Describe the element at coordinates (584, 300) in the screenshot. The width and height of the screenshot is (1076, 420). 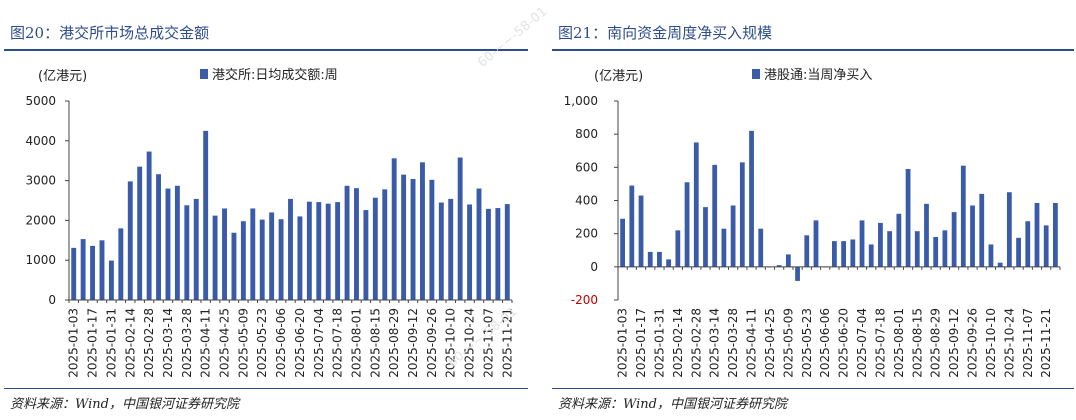
I see `y-tick-label: -200` at that location.